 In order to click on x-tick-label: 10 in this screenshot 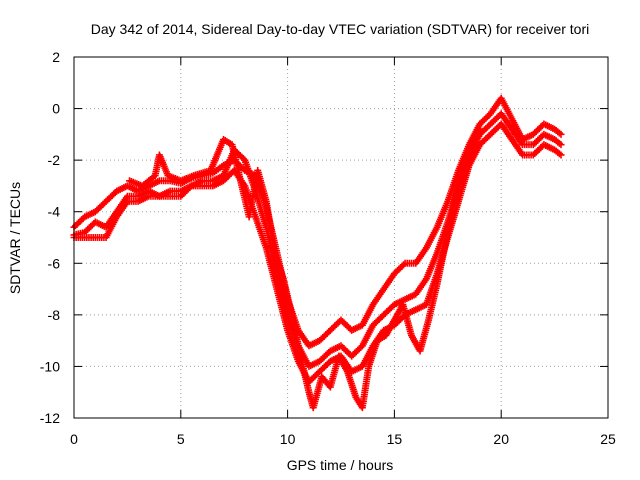, I will do `click(288, 439)`.